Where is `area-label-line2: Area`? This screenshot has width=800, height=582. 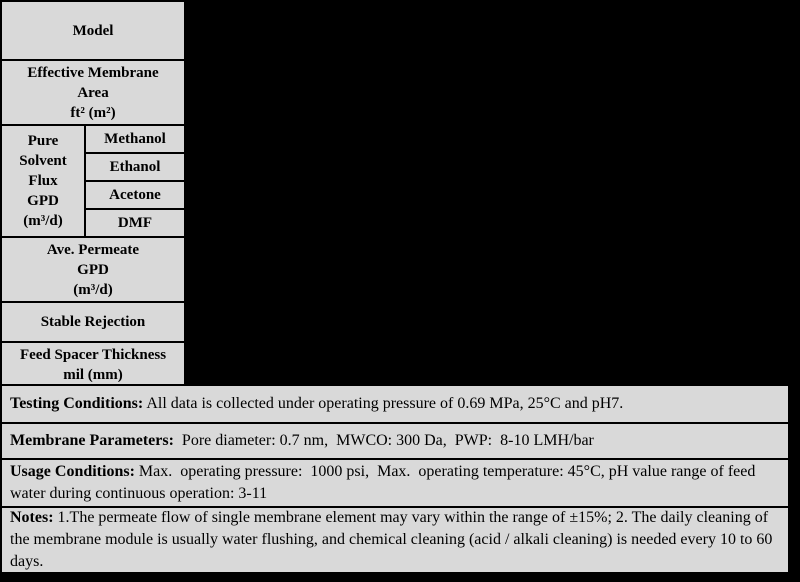 area-label-line2: Area is located at coordinates (93, 92).